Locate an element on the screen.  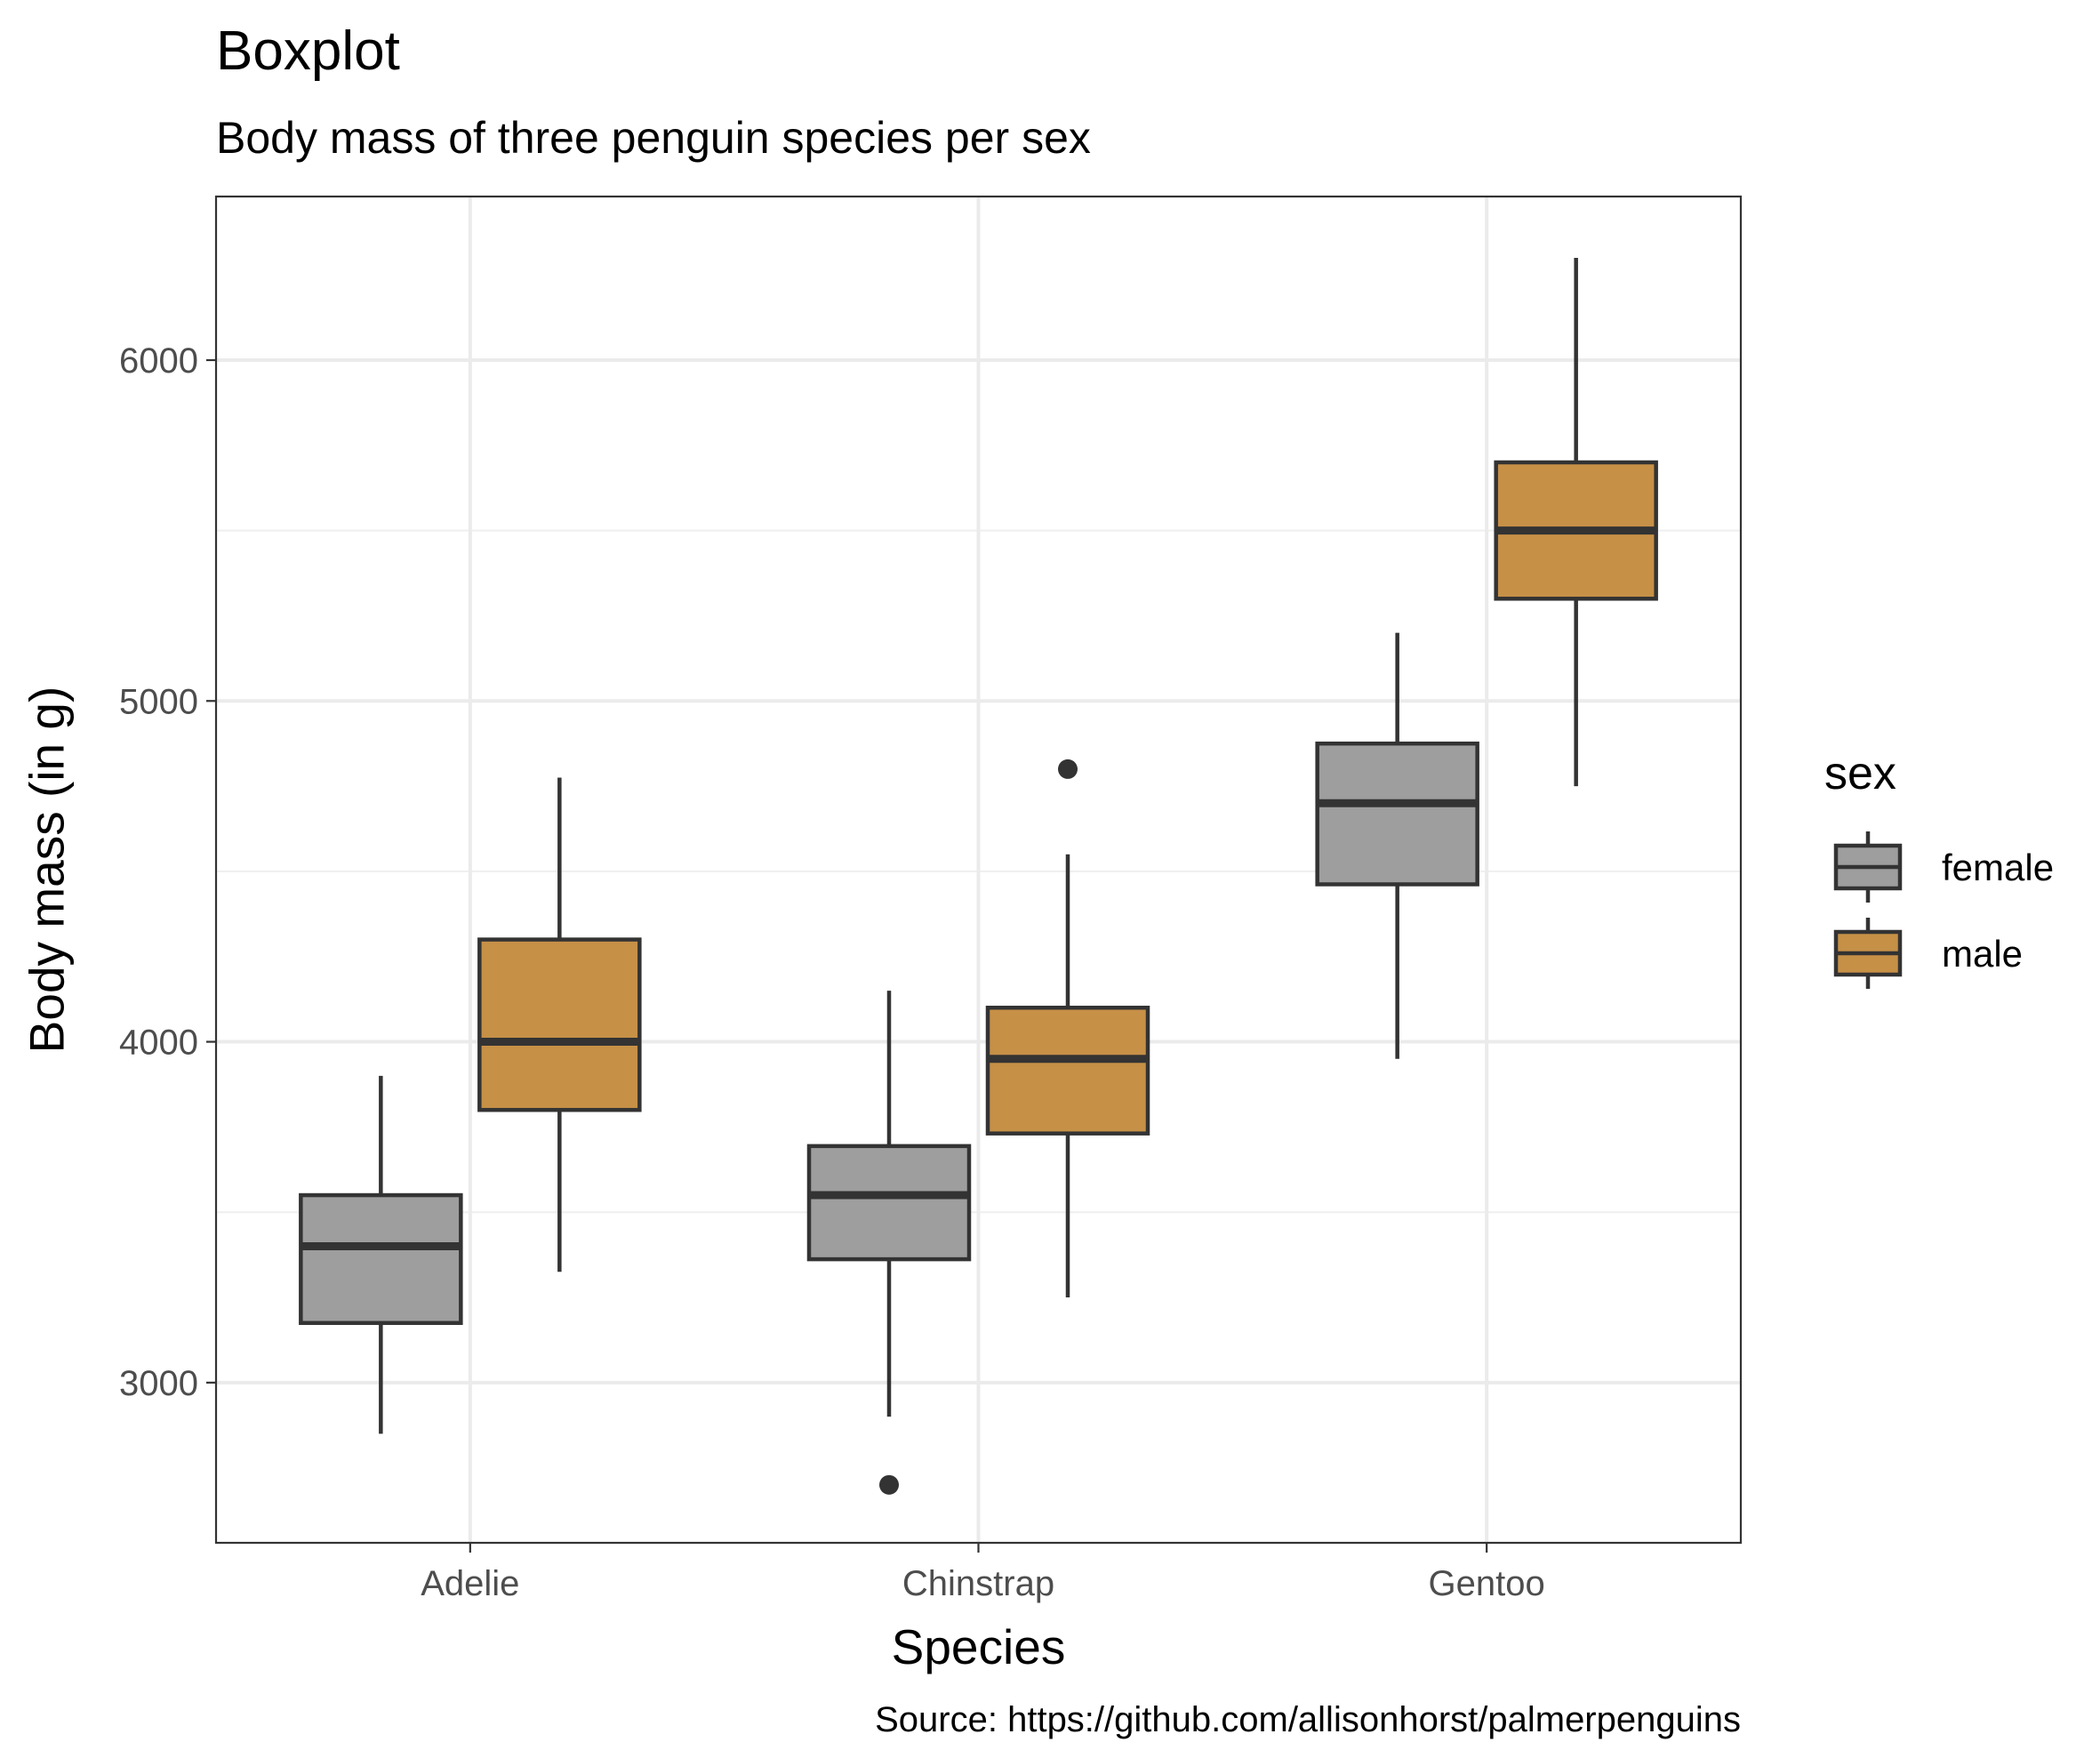
legend: sex female male is located at coordinates (1939, 868).